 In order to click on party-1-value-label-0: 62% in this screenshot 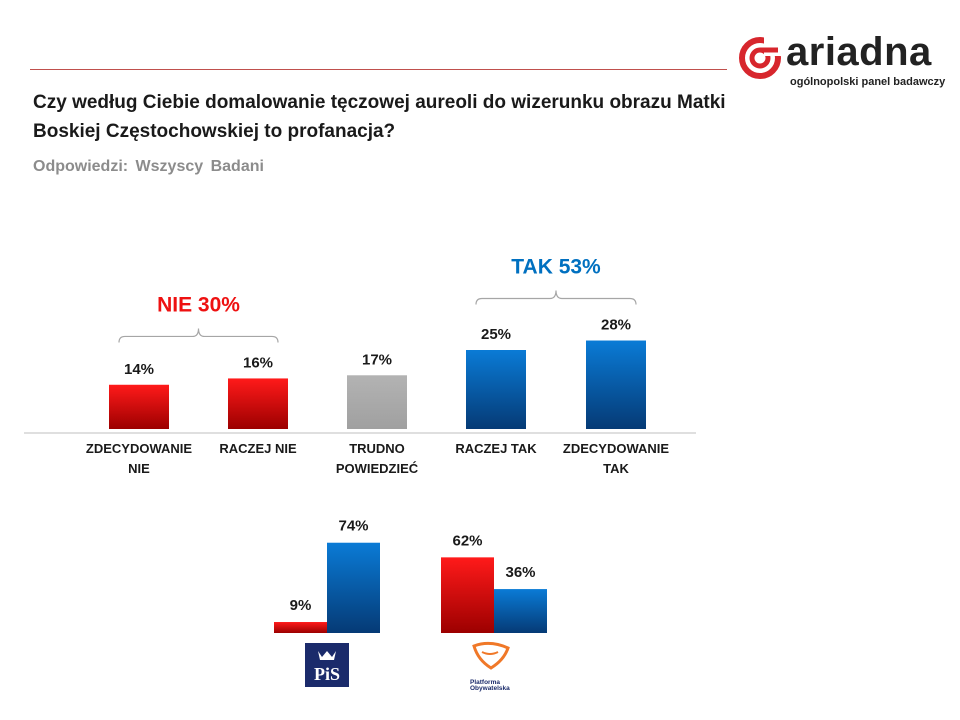, I will do `click(467, 540)`.